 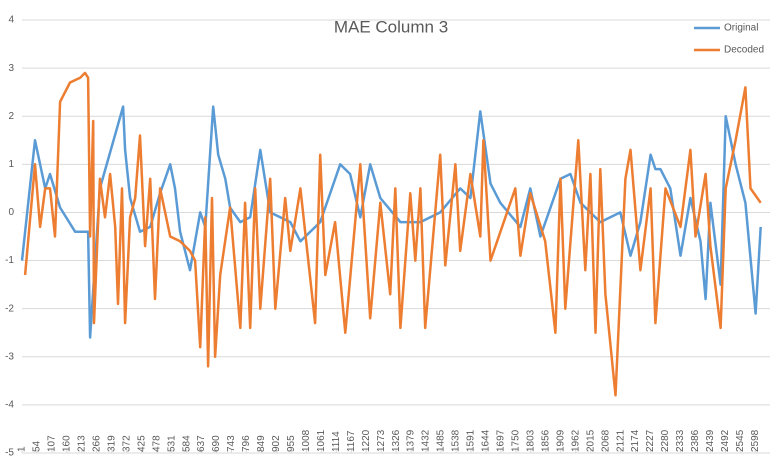 I want to click on x-tick-label: 2492, so click(x=725, y=440).